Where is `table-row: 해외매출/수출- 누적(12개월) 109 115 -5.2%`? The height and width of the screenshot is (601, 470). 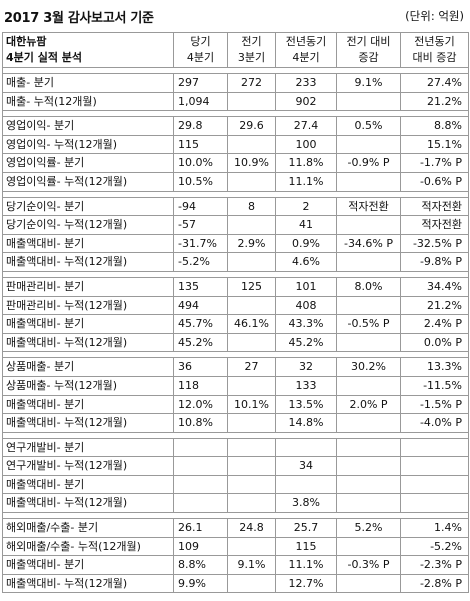 table-row: 해외매출/수출- 누적(12개월) 109 115 -5.2% is located at coordinates (235, 546).